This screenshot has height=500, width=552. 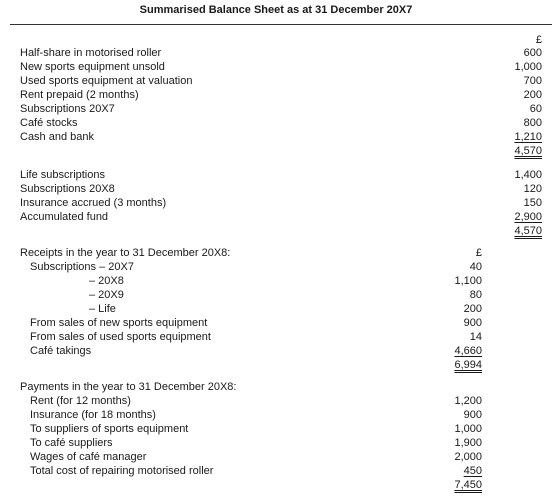 What do you see at coordinates (276, 309) in the screenshot?
I see `table-row: – Life 200` at bounding box center [276, 309].